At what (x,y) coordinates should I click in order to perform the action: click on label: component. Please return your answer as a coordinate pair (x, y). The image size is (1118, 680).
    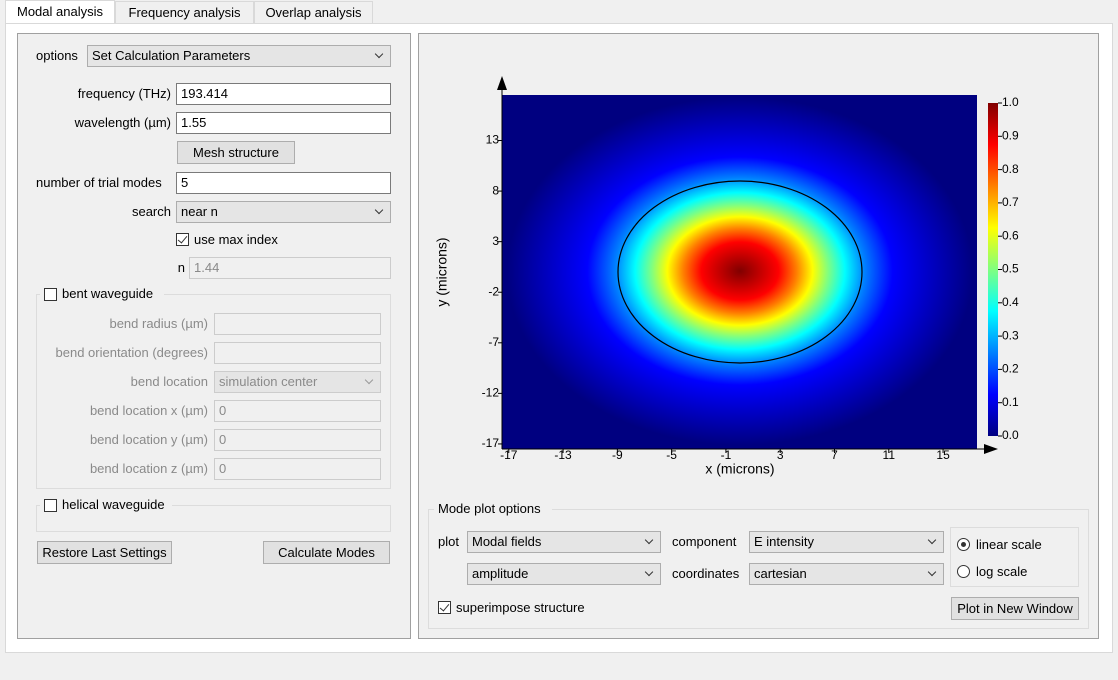
    Looking at the image, I should click on (704, 541).